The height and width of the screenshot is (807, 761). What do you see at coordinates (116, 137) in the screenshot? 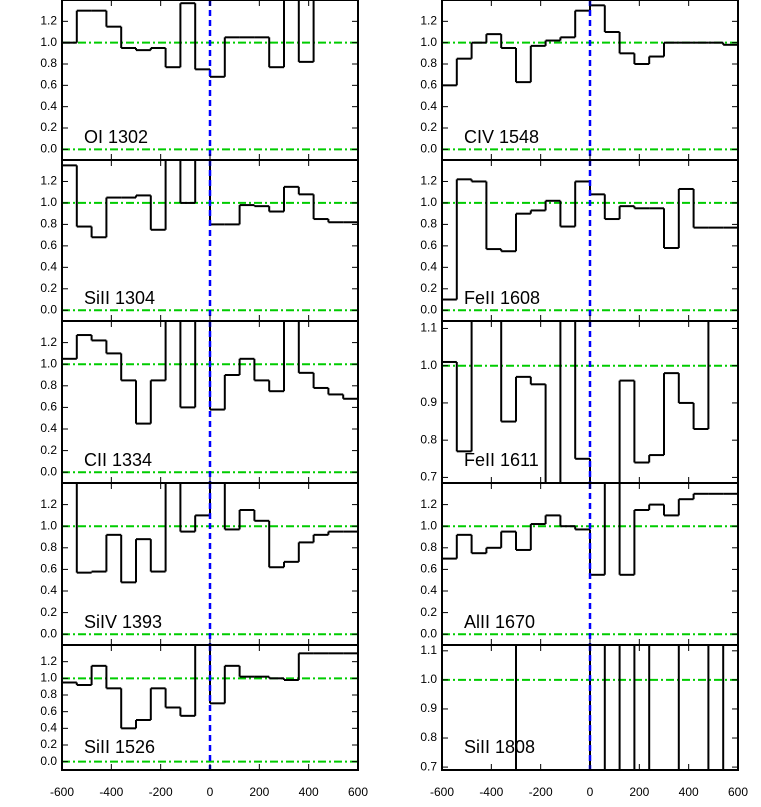
I see `line-label: OI 1302` at bounding box center [116, 137].